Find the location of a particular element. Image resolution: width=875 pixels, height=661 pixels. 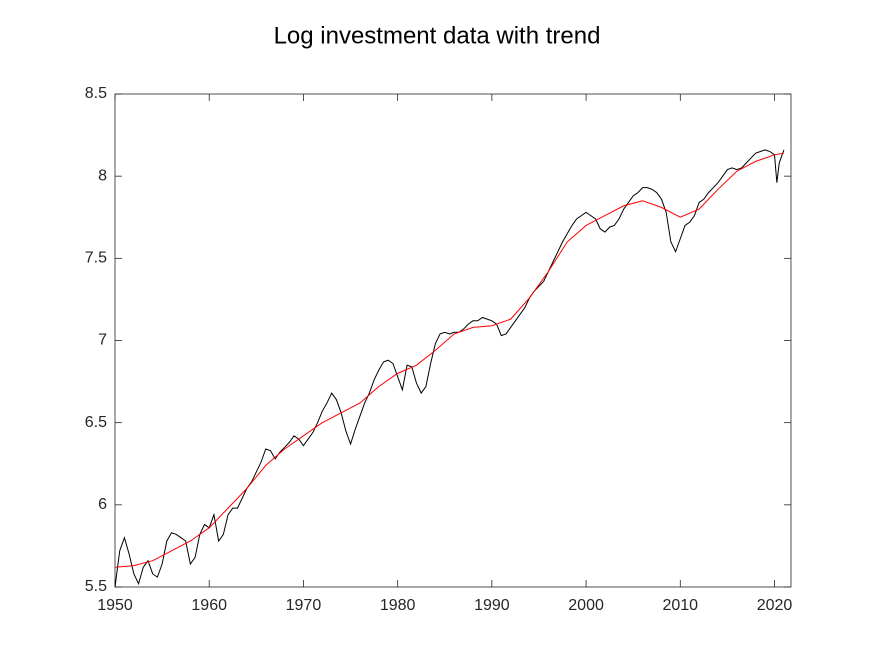

y-tick-label: 5.5 is located at coordinates (96, 586).